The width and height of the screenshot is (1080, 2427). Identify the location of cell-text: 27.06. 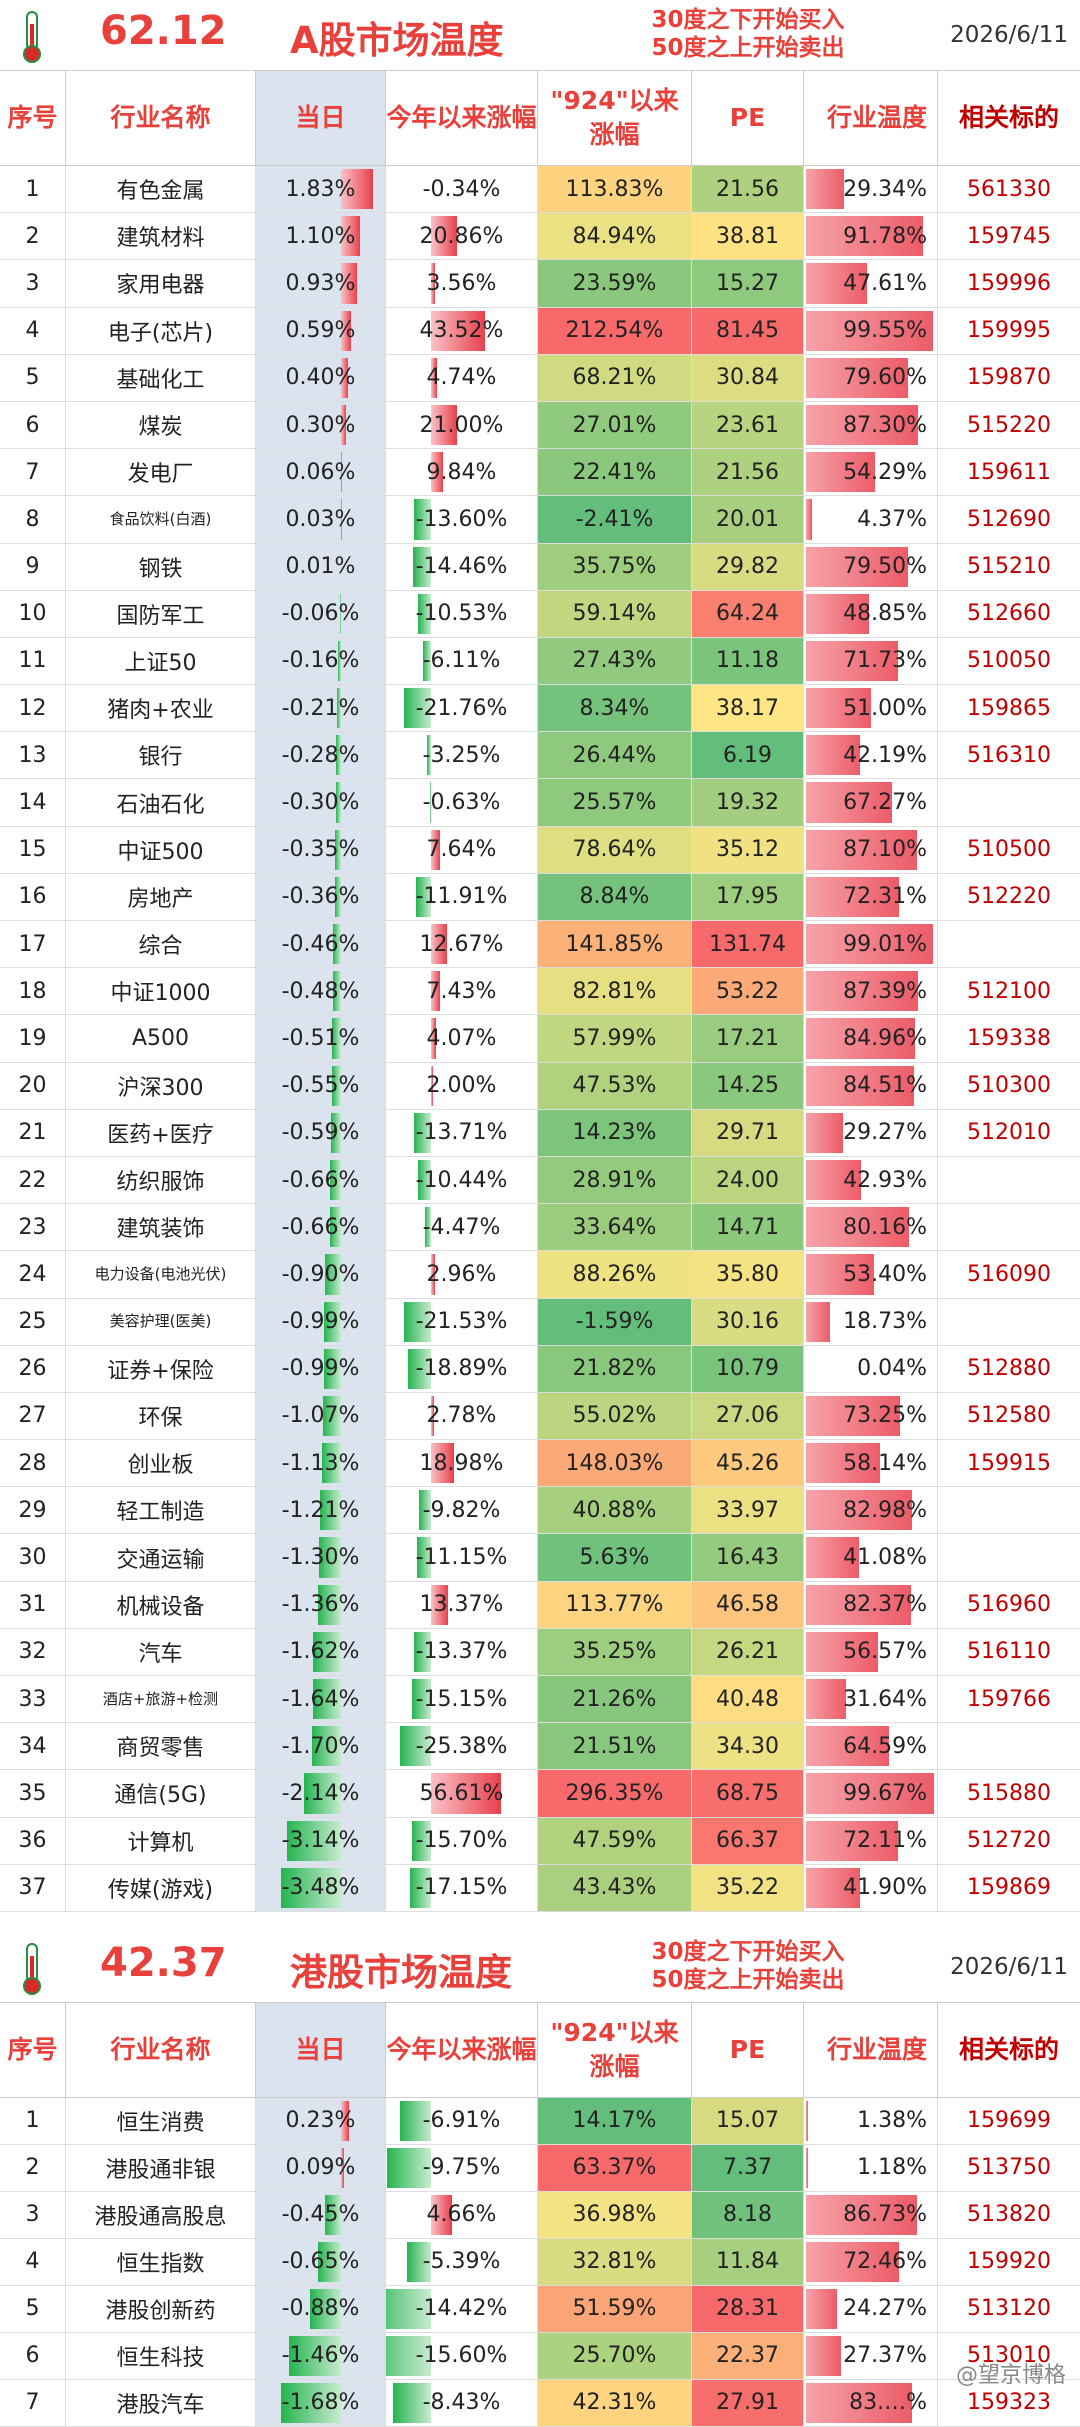
(747, 1415).